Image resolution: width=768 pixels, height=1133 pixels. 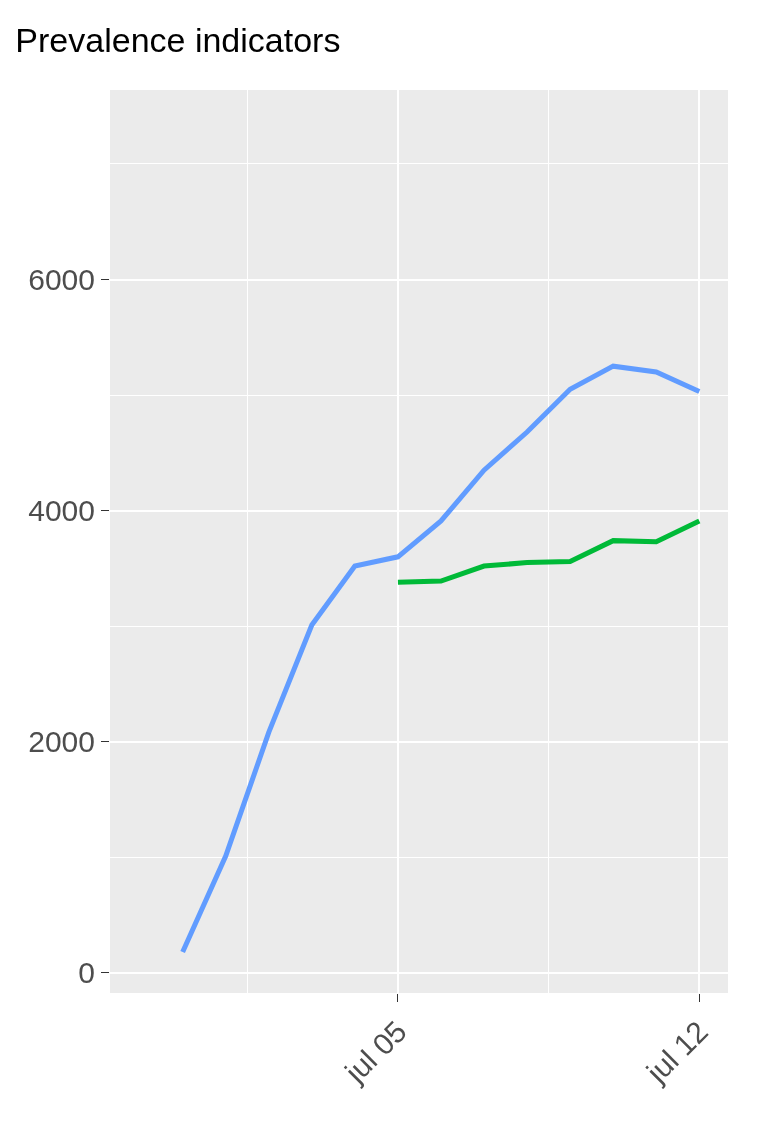 What do you see at coordinates (61, 279) in the screenshot?
I see `y-tick-label: 6000` at bounding box center [61, 279].